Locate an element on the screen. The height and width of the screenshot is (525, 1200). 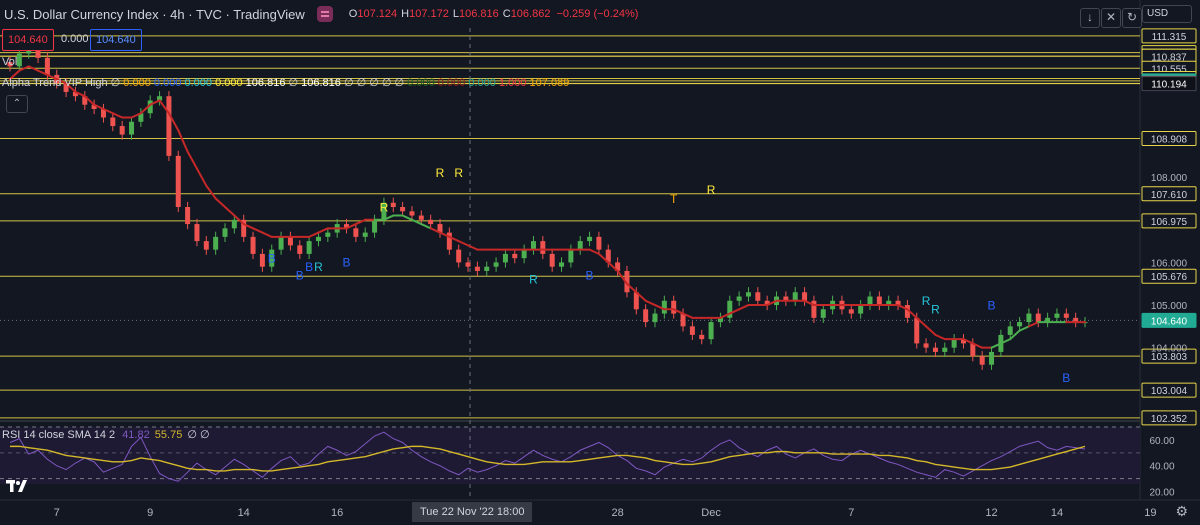
volume-legend: Vol is located at coordinates (10, 62).